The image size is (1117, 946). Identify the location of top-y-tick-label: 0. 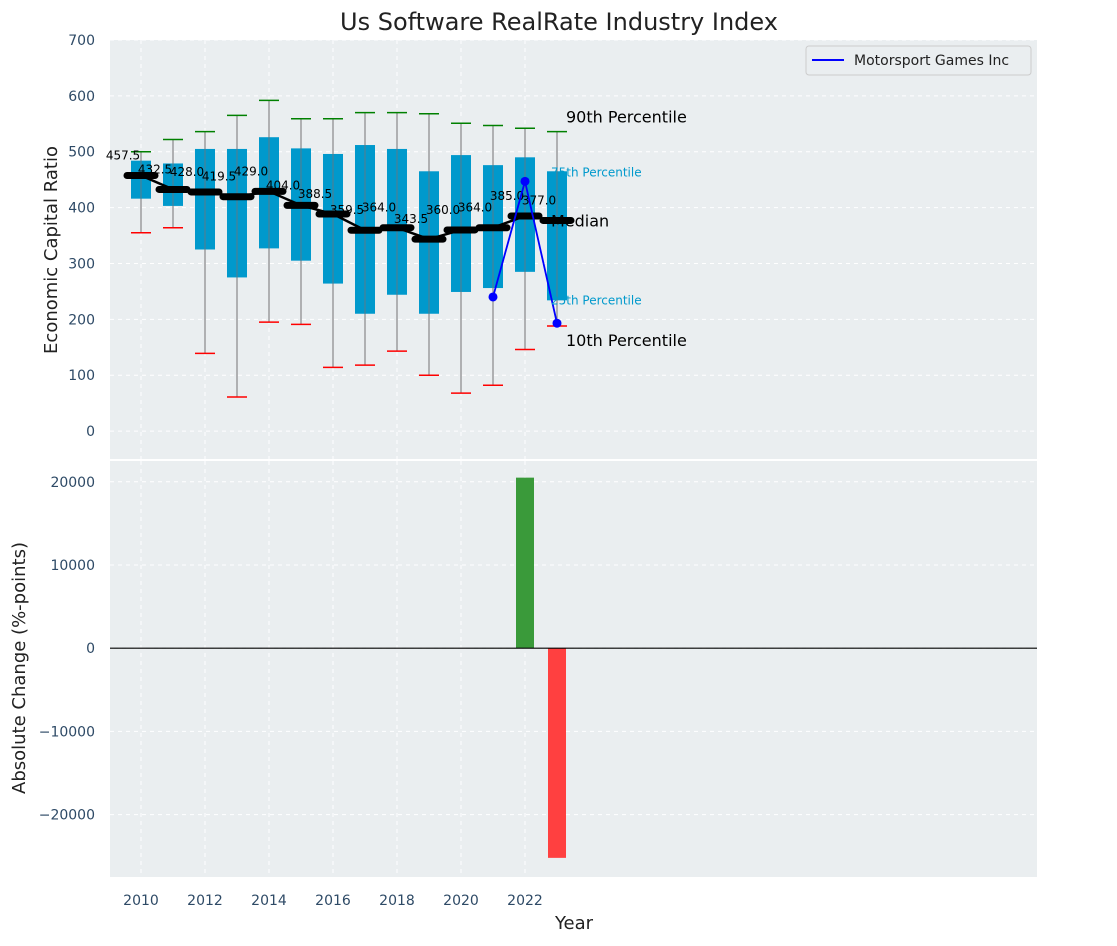
(90, 432).